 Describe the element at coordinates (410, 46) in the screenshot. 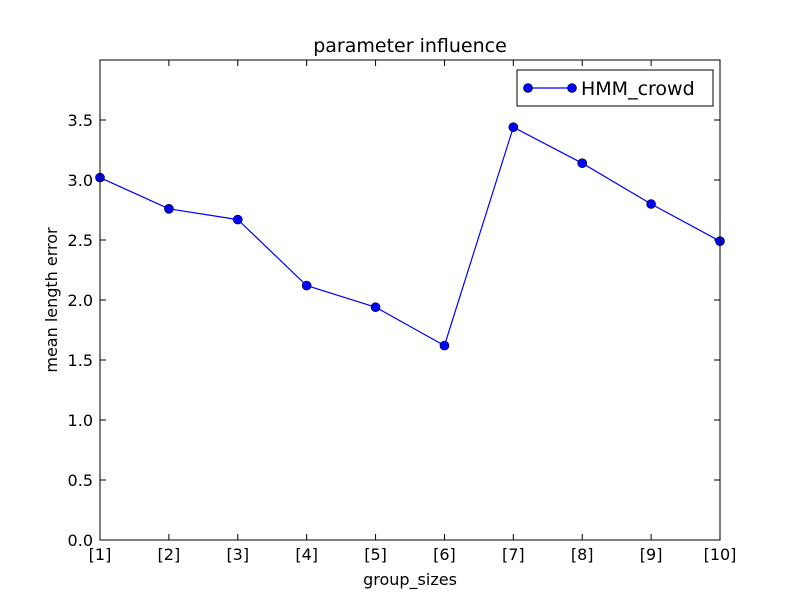

I see `chart-title: parameter influence` at that location.